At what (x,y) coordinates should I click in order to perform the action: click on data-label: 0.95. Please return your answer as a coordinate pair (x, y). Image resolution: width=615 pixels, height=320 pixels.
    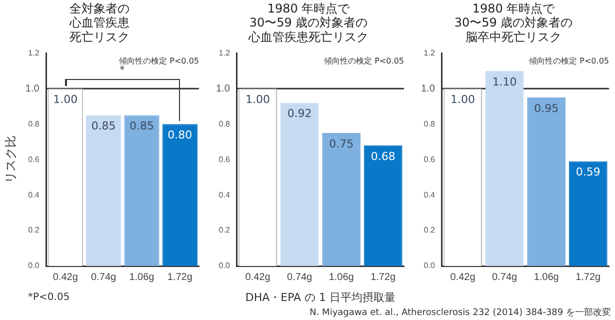
    Looking at the image, I should click on (546, 108).